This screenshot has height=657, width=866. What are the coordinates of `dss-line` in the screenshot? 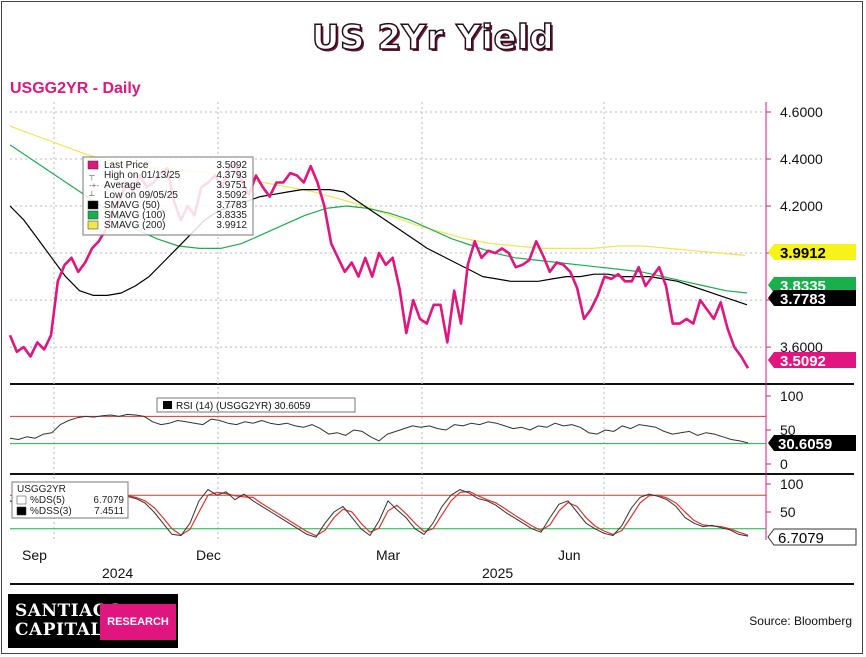 It's located at (379, 511).